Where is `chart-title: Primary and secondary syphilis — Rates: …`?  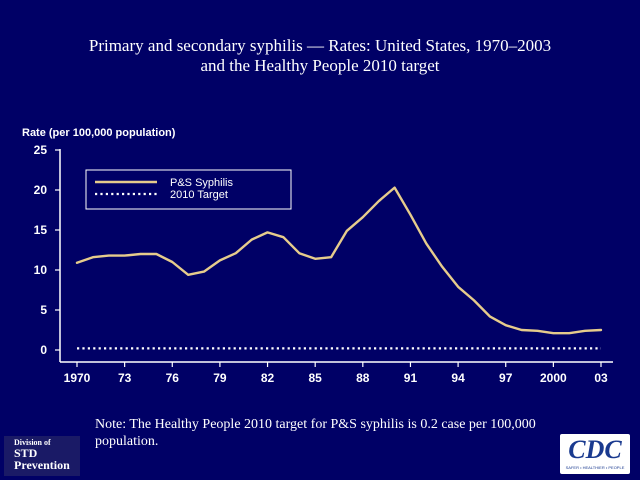
chart-title: Primary and secondary syphilis — Rates: … is located at coordinates (320, 56).